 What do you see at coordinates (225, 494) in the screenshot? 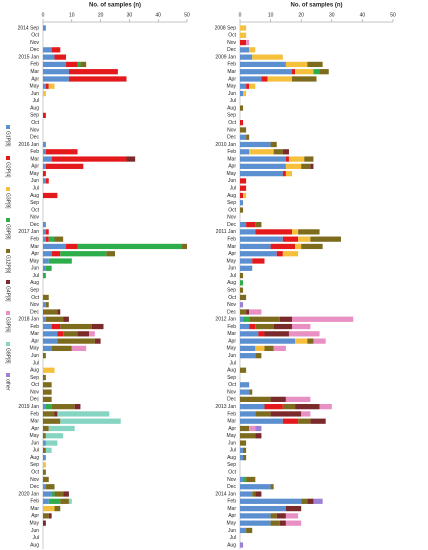
I see `y-tick-label: 2014 Jan` at bounding box center [225, 494].